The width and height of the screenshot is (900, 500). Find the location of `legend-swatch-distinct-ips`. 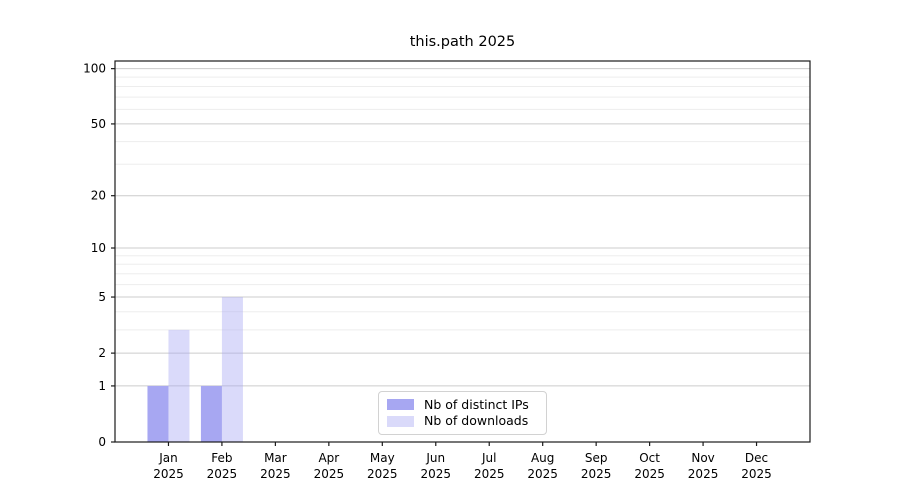

legend-swatch-distinct-ips is located at coordinates (400, 405).